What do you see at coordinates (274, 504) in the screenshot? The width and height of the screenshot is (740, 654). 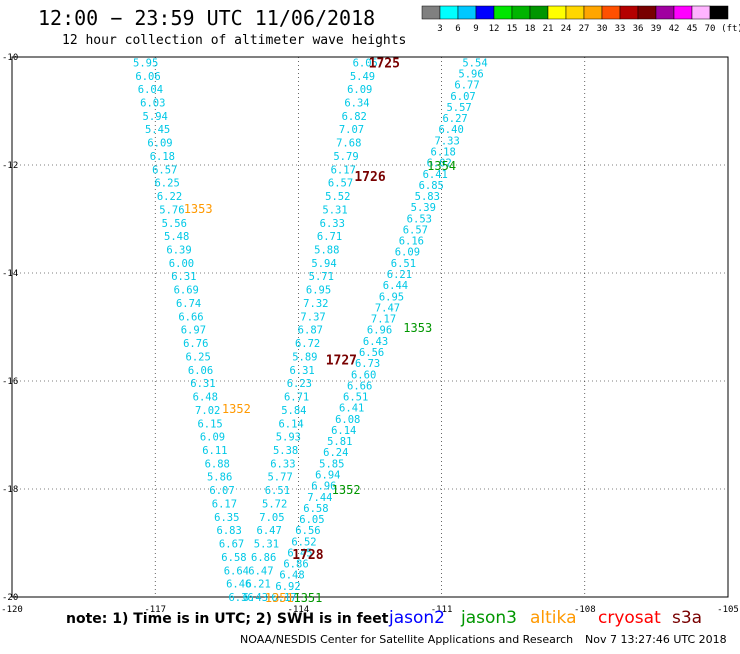 I see `wave-height-value: 5.72` at bounding box center [274, 504].